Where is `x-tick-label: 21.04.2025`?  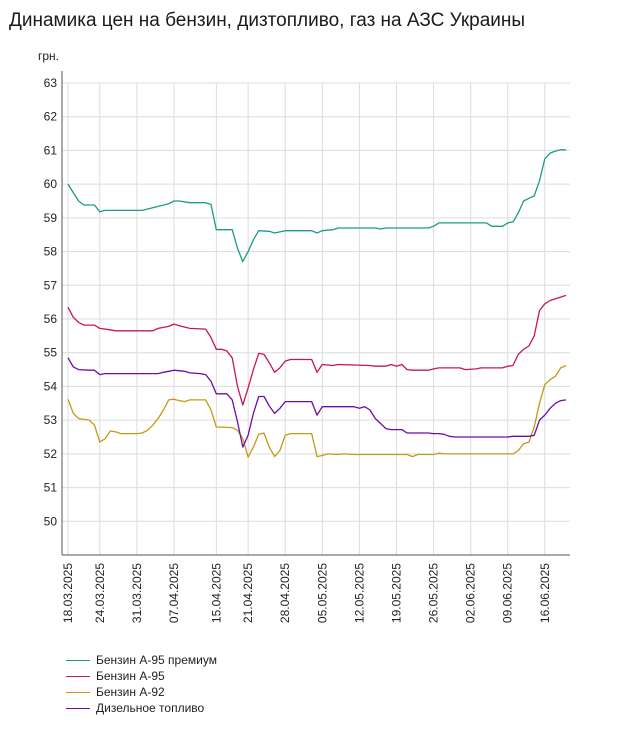 x-tick-label: 21.04.2025 is located at coordinates (248, 593).